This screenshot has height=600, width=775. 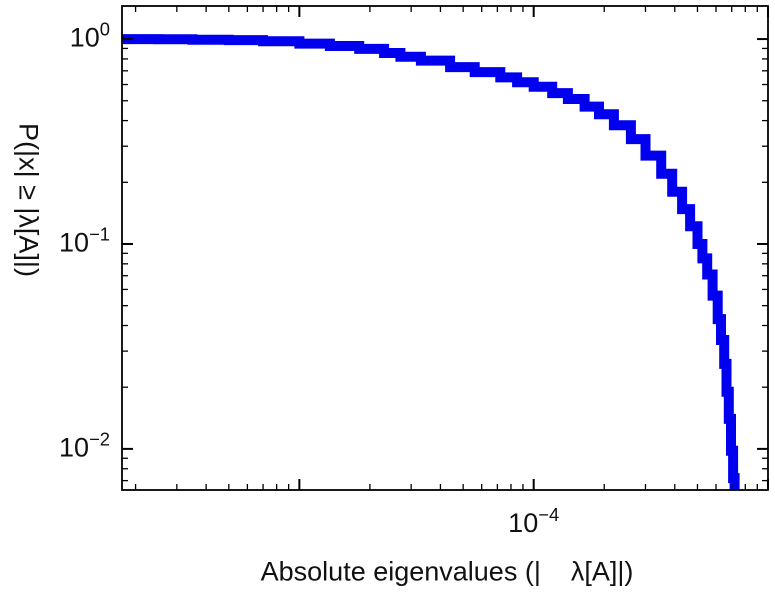 What do you see at coordinates (89, 35) in the screenshot?
I see `y-tick-label: 10⁰` at bounding box center [89, 35].